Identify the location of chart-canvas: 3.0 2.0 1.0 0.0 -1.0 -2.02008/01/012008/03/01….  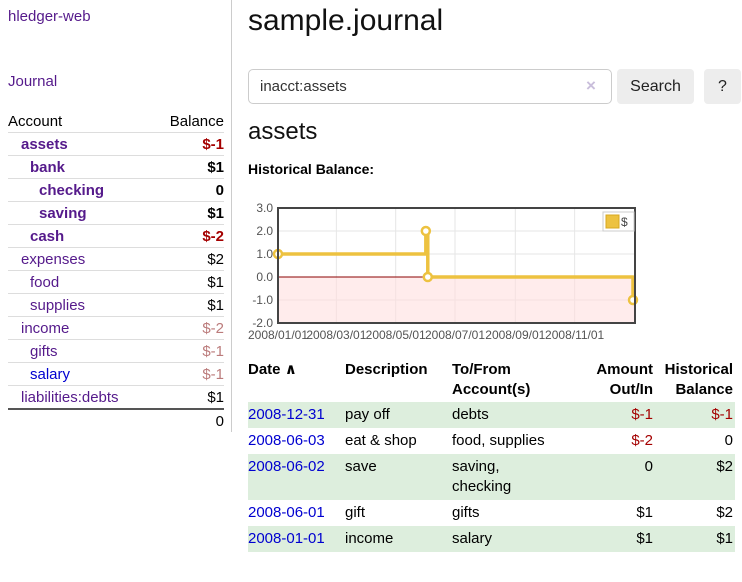
(443, 271).